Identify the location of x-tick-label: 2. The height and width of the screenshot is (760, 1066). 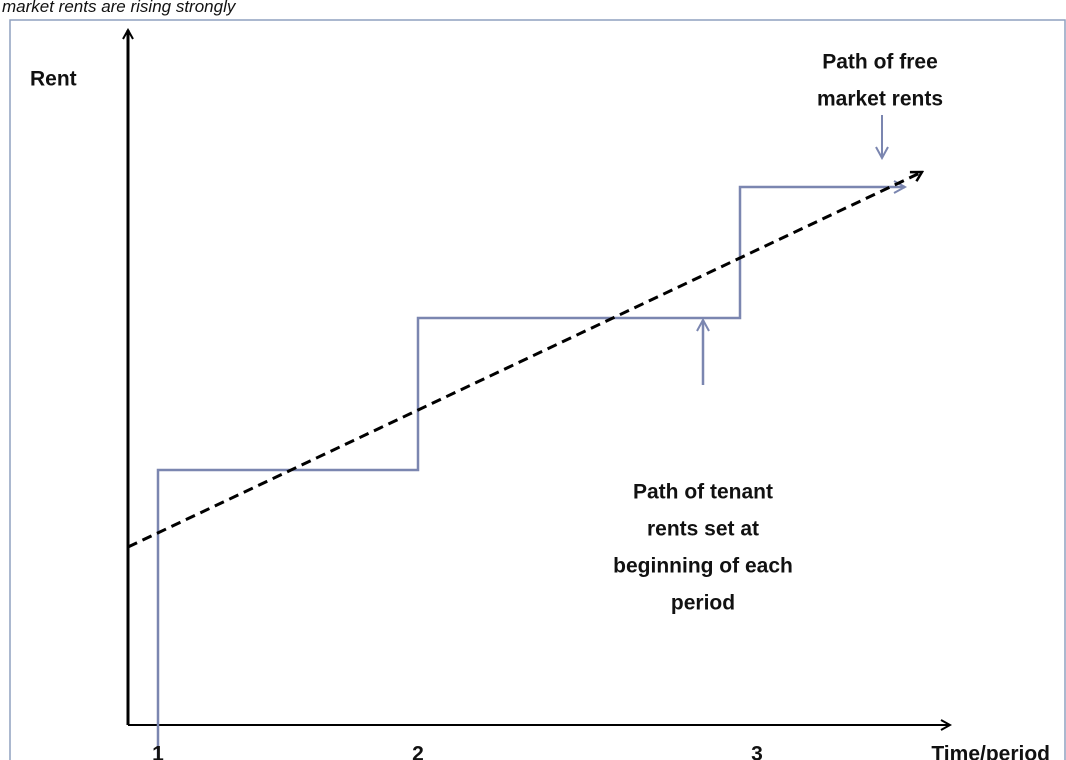
(418, 751).